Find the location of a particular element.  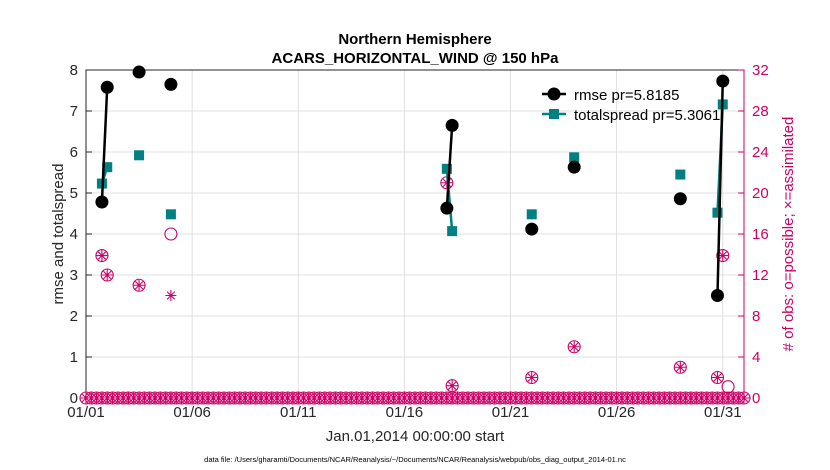

x-tick-label: 01/11 is located at coordinates (298, 412).